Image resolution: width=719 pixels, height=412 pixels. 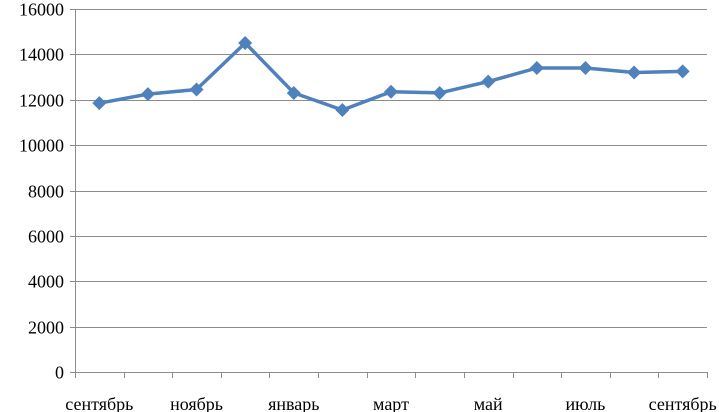 I want to click on series-line, so click(x=391, y=76).